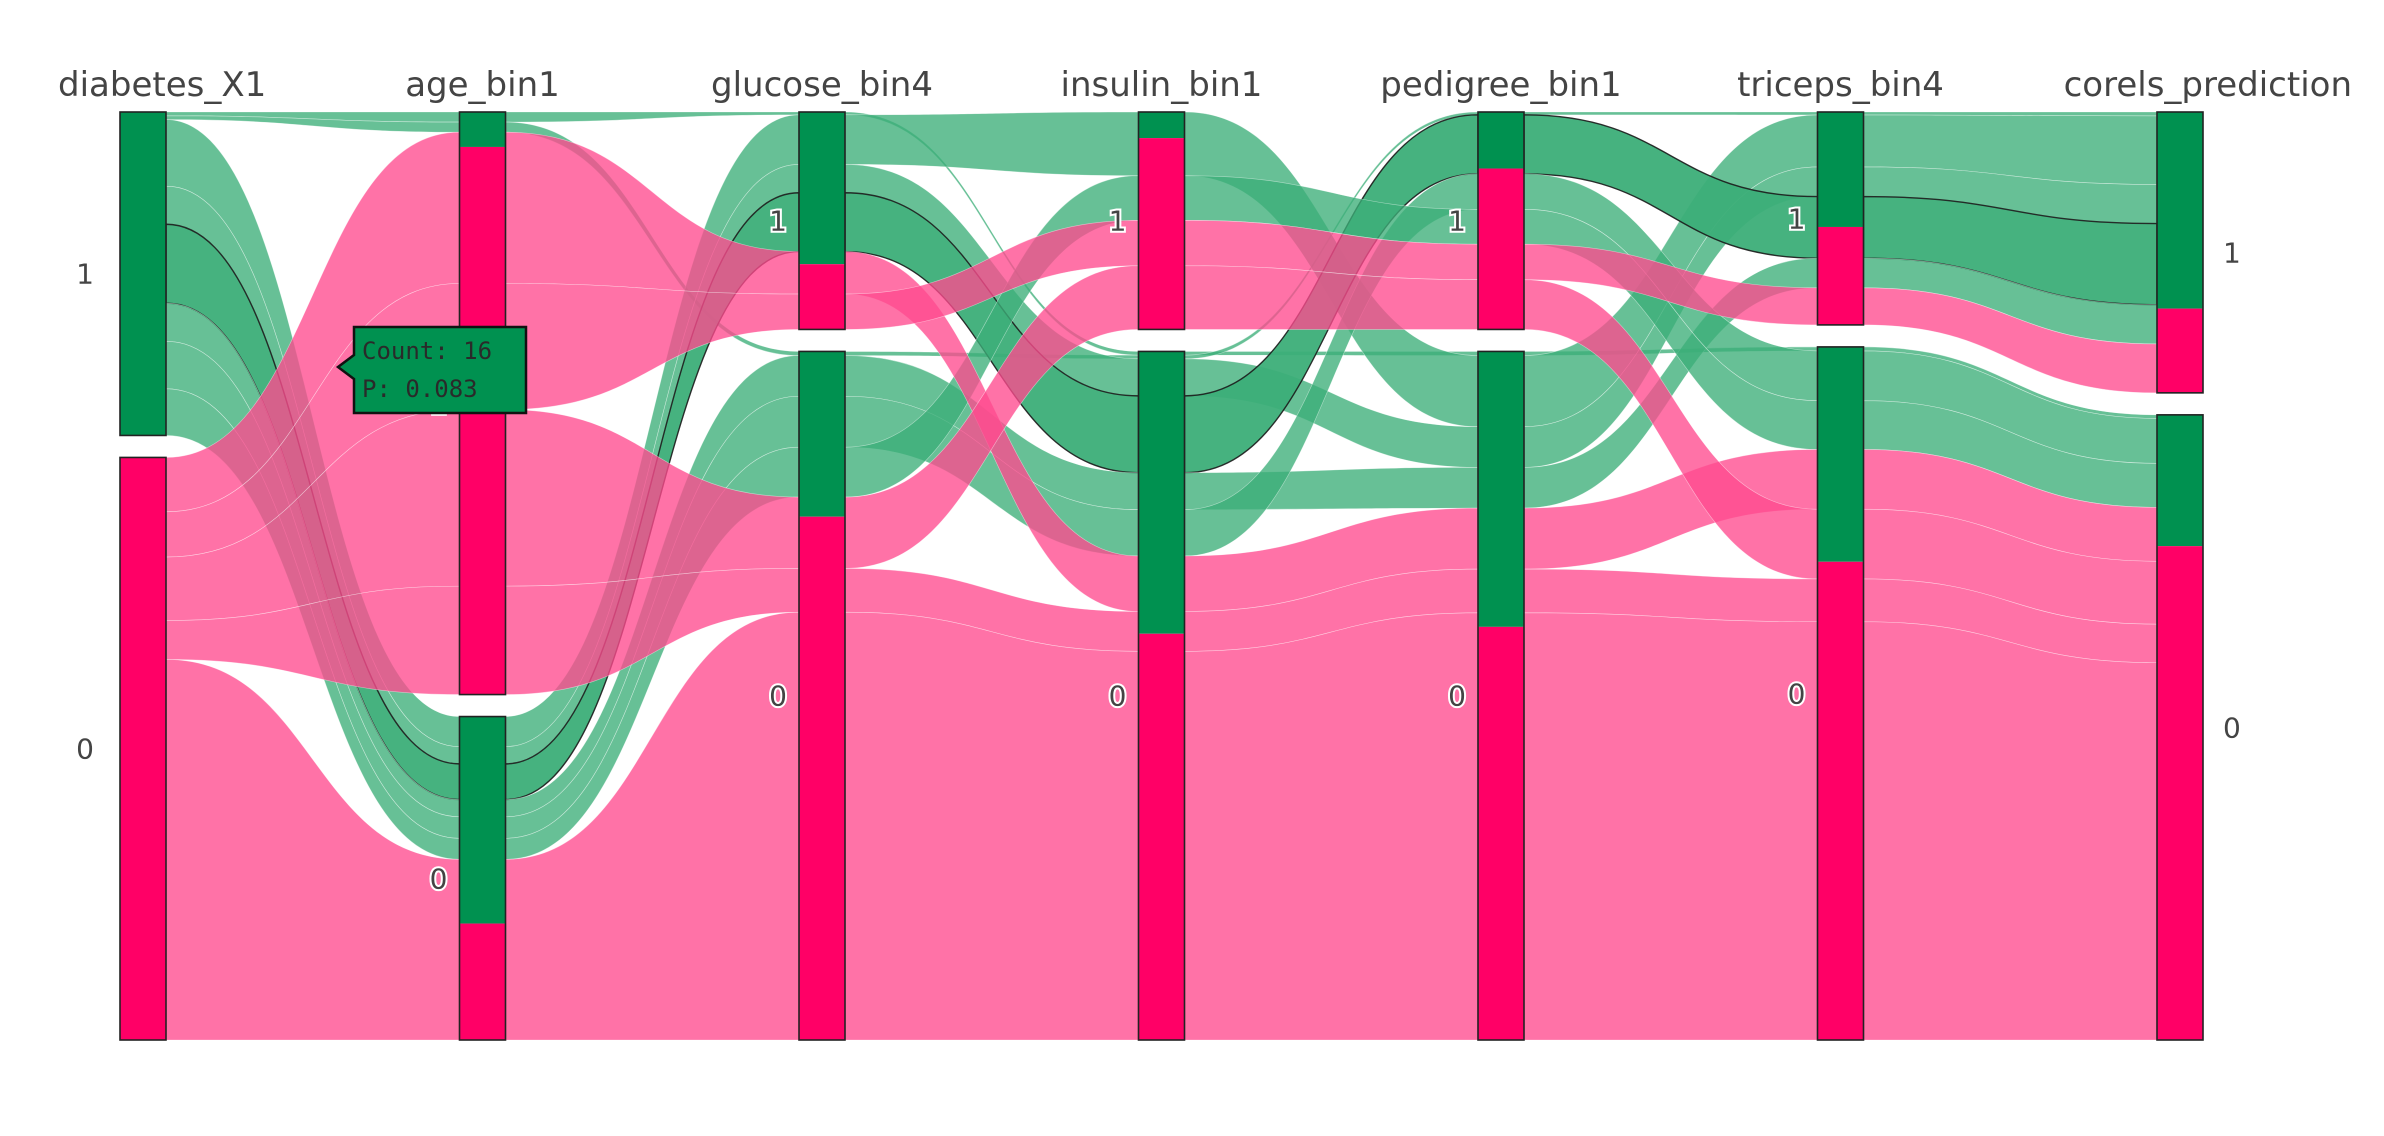 The width and height of the screenshot is (2384, 1136). I want to click on category-label-age_bin1-0: 0, so click(439, 878).